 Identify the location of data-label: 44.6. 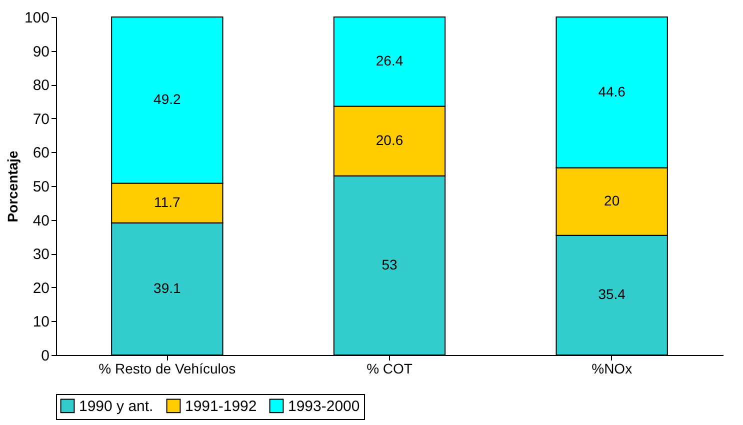
(612, 91).